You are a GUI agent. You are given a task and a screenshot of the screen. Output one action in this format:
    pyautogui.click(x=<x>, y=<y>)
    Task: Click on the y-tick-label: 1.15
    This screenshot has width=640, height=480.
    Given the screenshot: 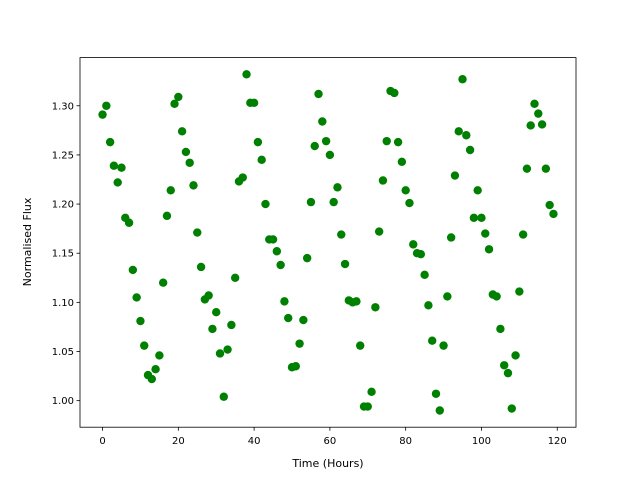 What is the action you would take?
    pyautogui.click(x=63, y=254)
    